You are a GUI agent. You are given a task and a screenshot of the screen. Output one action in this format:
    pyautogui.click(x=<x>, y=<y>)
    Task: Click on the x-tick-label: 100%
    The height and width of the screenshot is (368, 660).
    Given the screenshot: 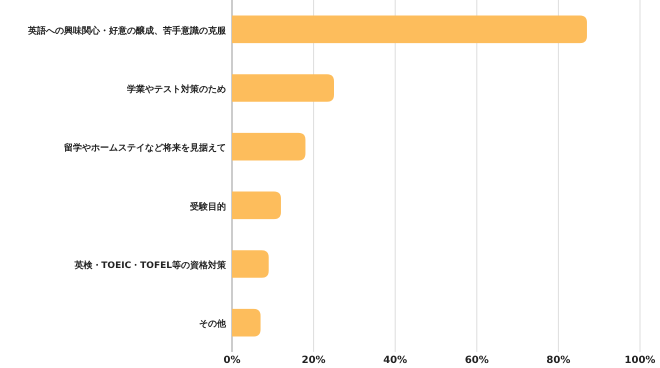 What is the action you would take?
    pyautogui.click(x=640, y=360)
    